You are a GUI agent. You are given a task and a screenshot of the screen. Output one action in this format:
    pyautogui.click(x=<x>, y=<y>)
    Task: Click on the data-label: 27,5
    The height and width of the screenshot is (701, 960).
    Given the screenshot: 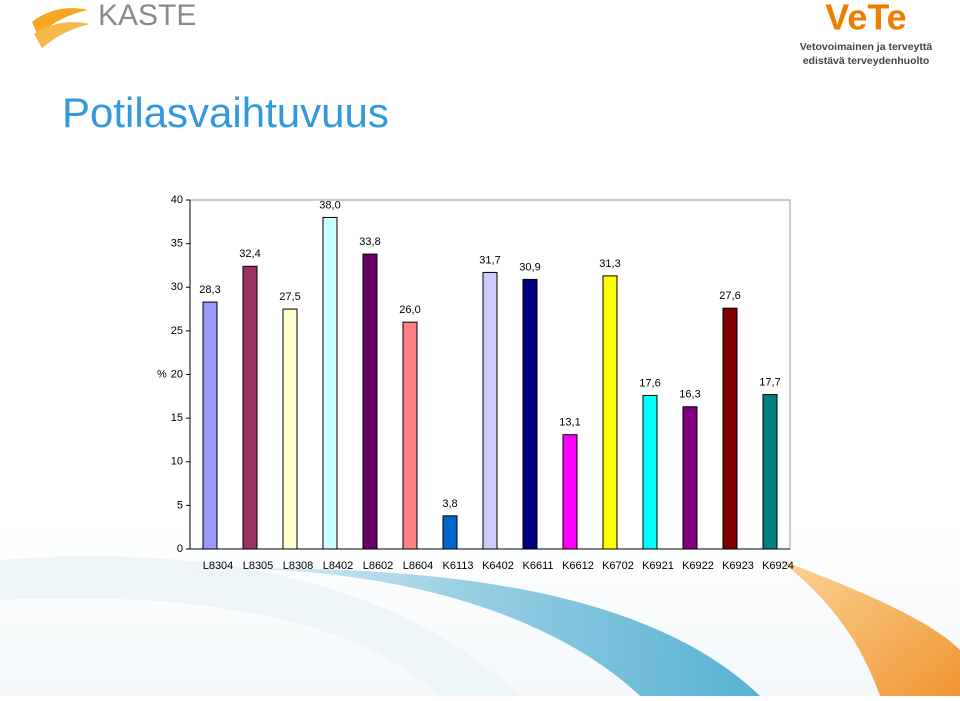 What is the action you would take?
    pyautogui.click(x=289, y=297)
    